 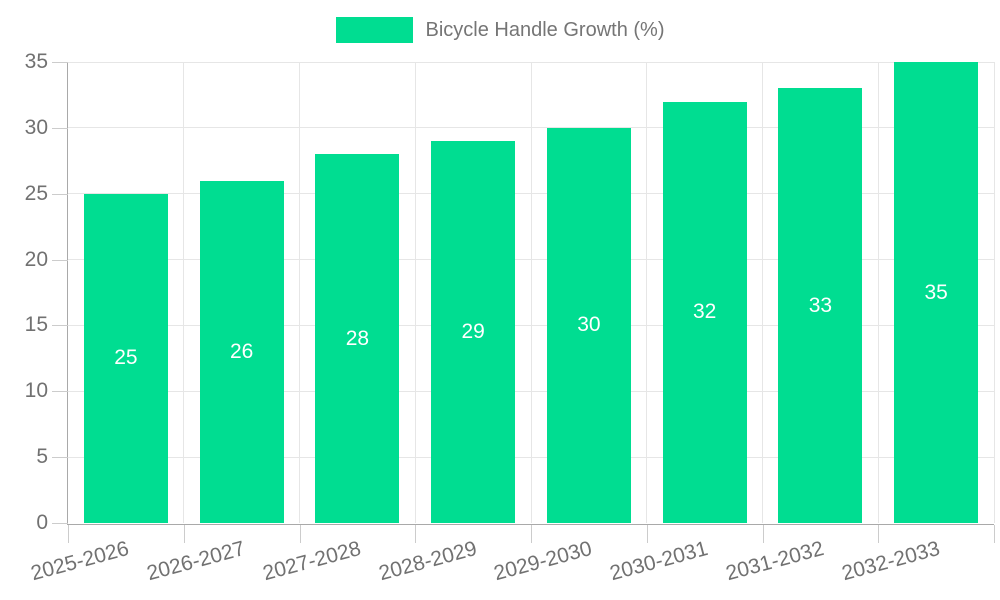 I want to click on bar-value-label: 35, so click(x=936, y=292).